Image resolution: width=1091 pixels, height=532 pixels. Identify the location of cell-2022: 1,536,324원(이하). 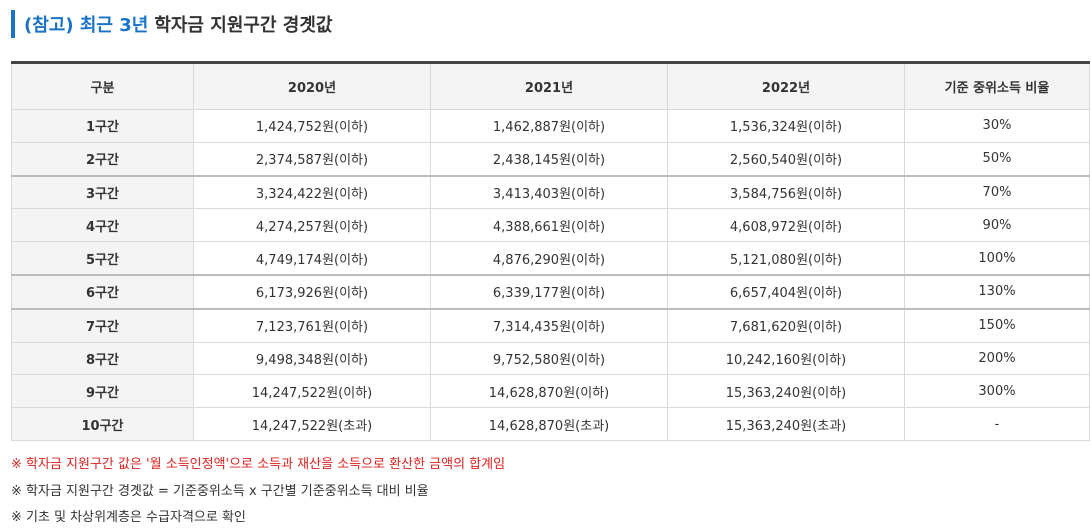
(786, 126).